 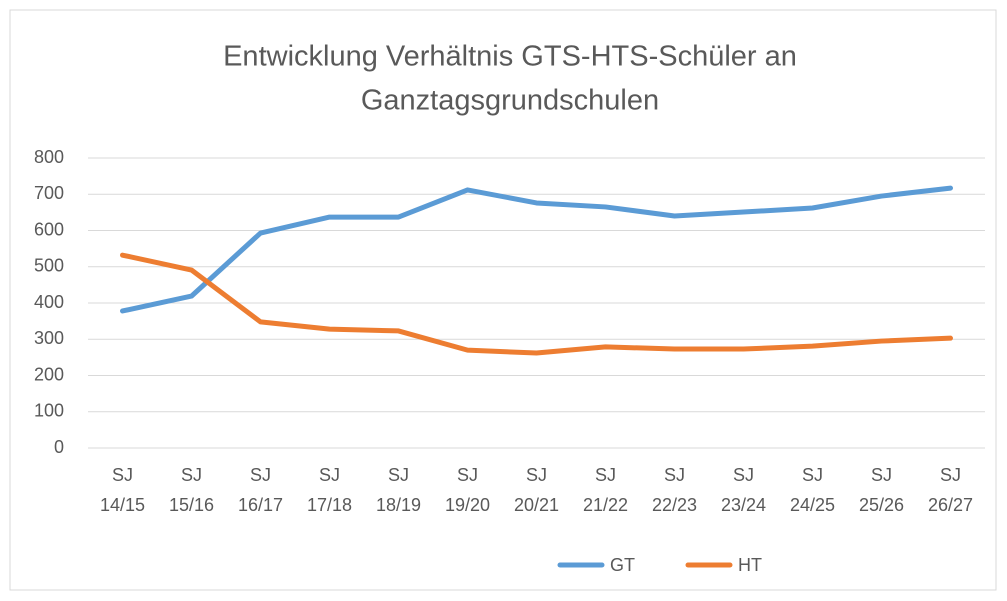 I want to click on y-tick-label: 600, so click(x=49, y=229).